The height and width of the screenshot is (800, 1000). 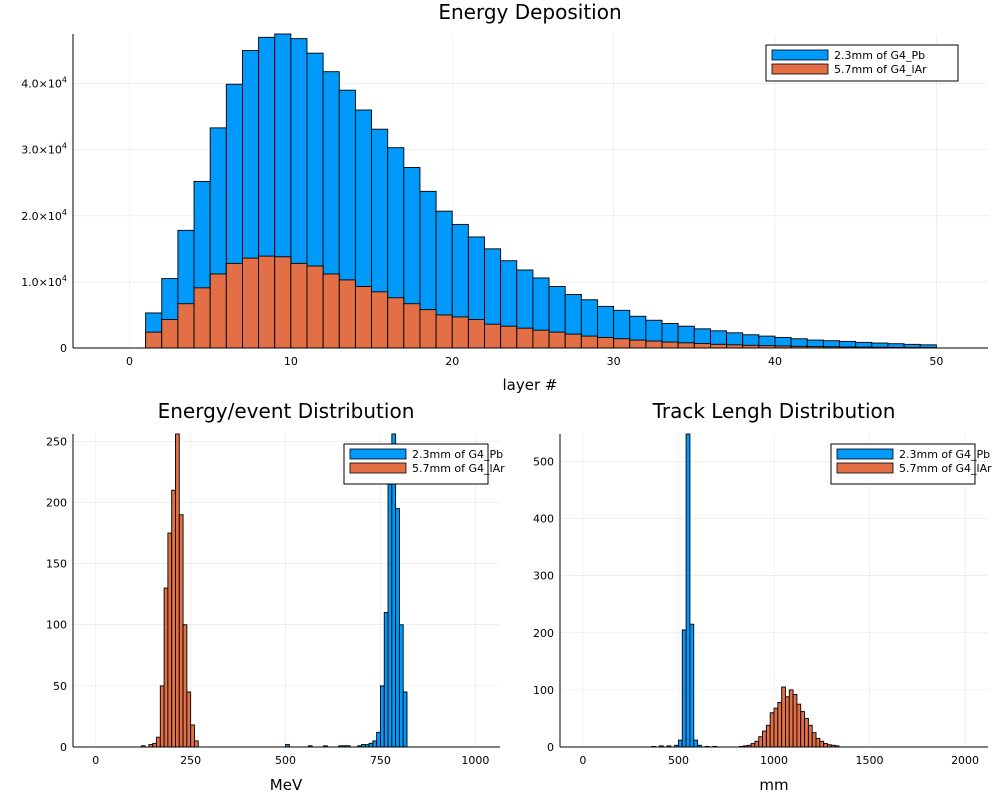 What do you see at coordinates (60, 686) in the screenshot?
I see `y-tick-label: 50` at bounding box center [60, 686].